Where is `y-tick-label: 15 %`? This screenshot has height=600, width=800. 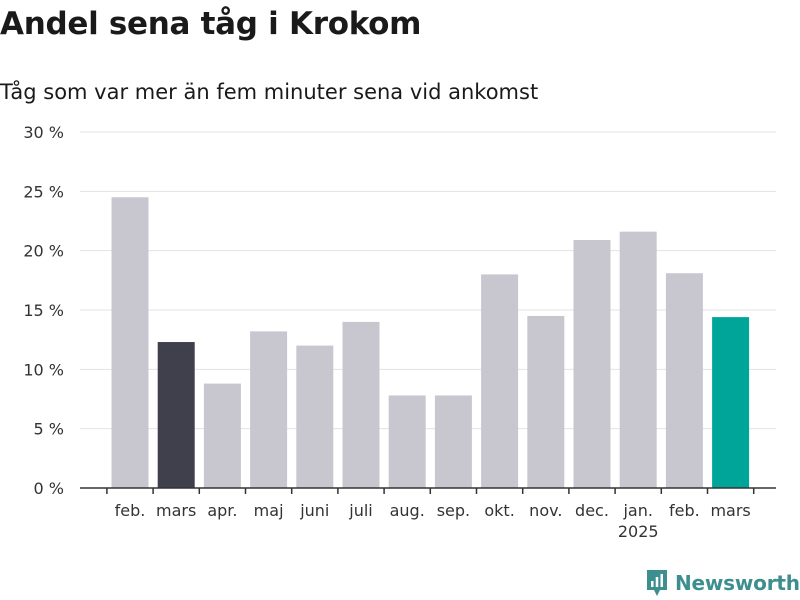 y-tick-label: 15 % is located at coordinates (43, 310).